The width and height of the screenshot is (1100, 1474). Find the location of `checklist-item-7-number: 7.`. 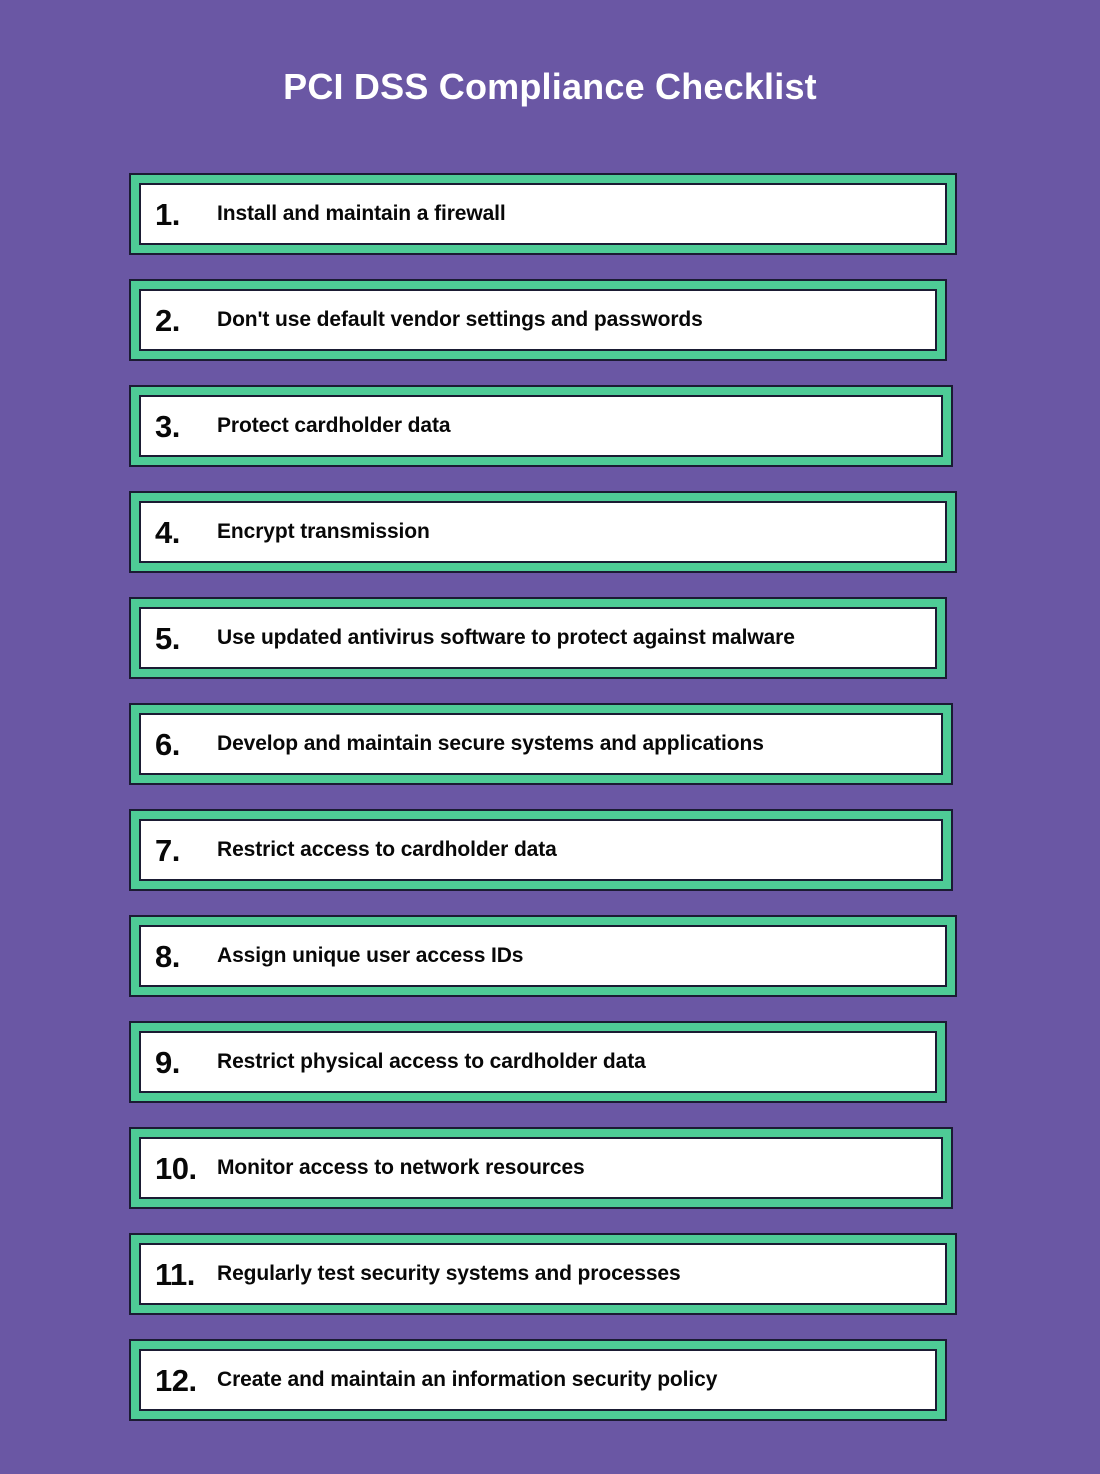

checklist-item-7-number: 7. is located at coordinates (167, 850).